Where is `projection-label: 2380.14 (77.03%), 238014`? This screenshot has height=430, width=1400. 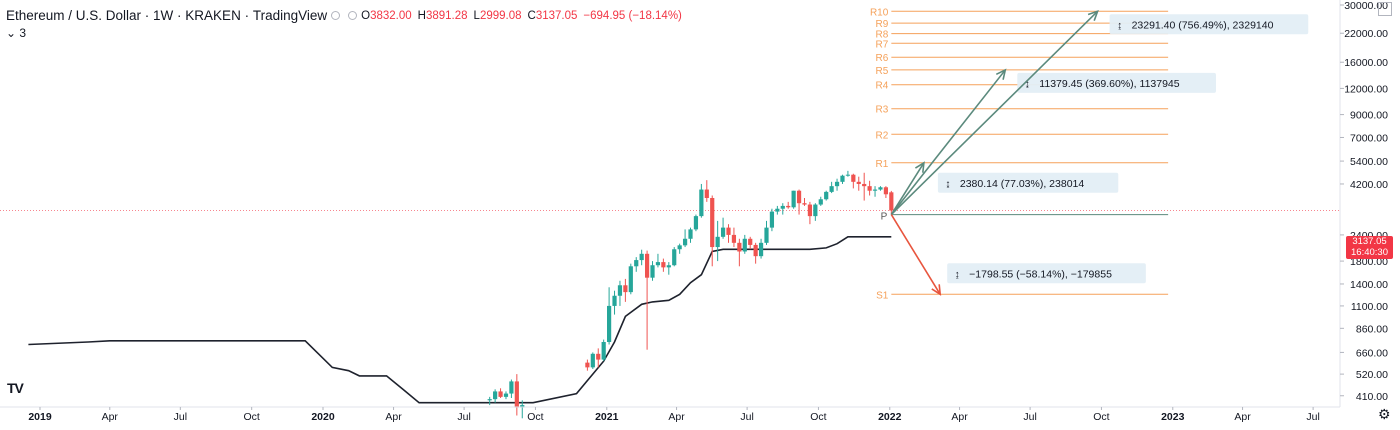 projection-label: 2380.14 (77.03%), 238014 is located at coordinates (1022, 184).